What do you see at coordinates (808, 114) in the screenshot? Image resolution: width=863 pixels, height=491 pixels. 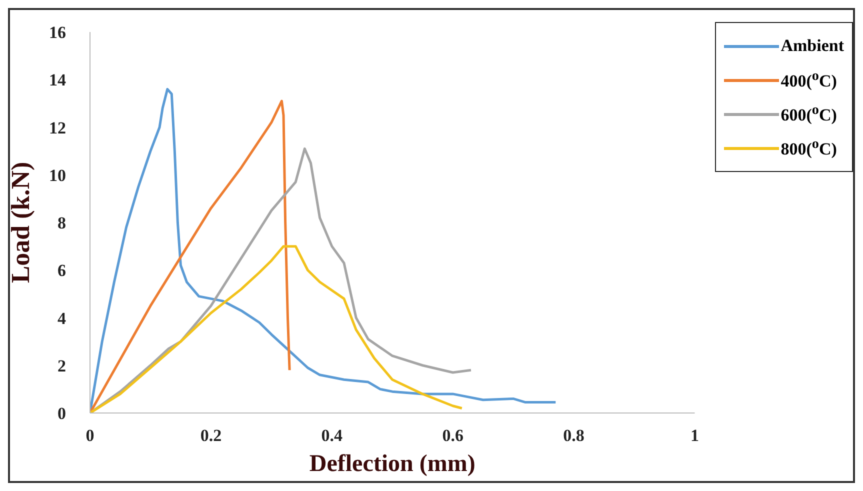 I see `legend-label: 600($^{o}$C)` at bounding box center [808, 114].